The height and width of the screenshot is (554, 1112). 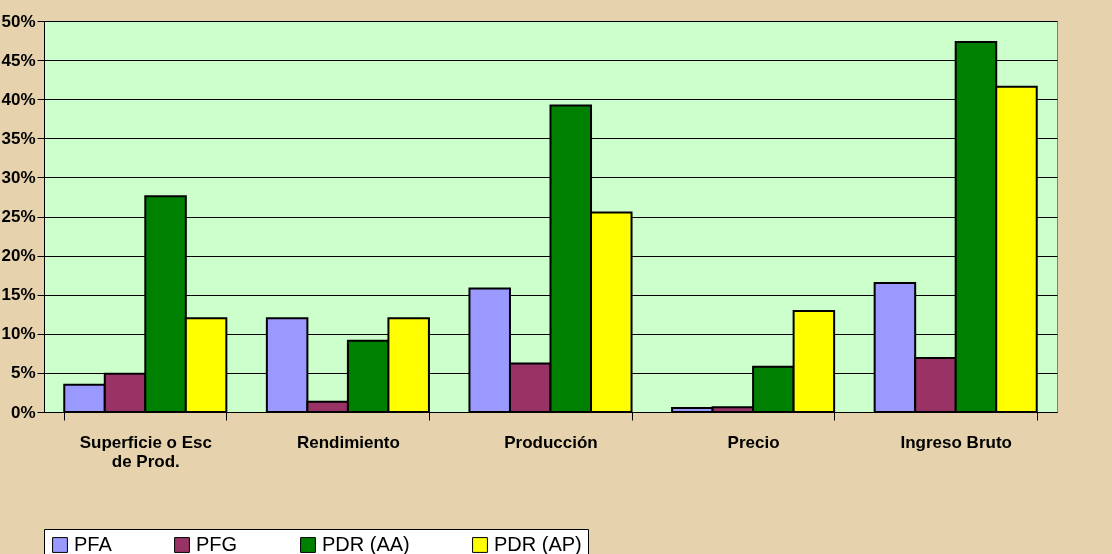 What do you see at coordinates (18, 99) in the screenshot?
I see `y-tick-label: 40%` at bounding box center [18, 99].